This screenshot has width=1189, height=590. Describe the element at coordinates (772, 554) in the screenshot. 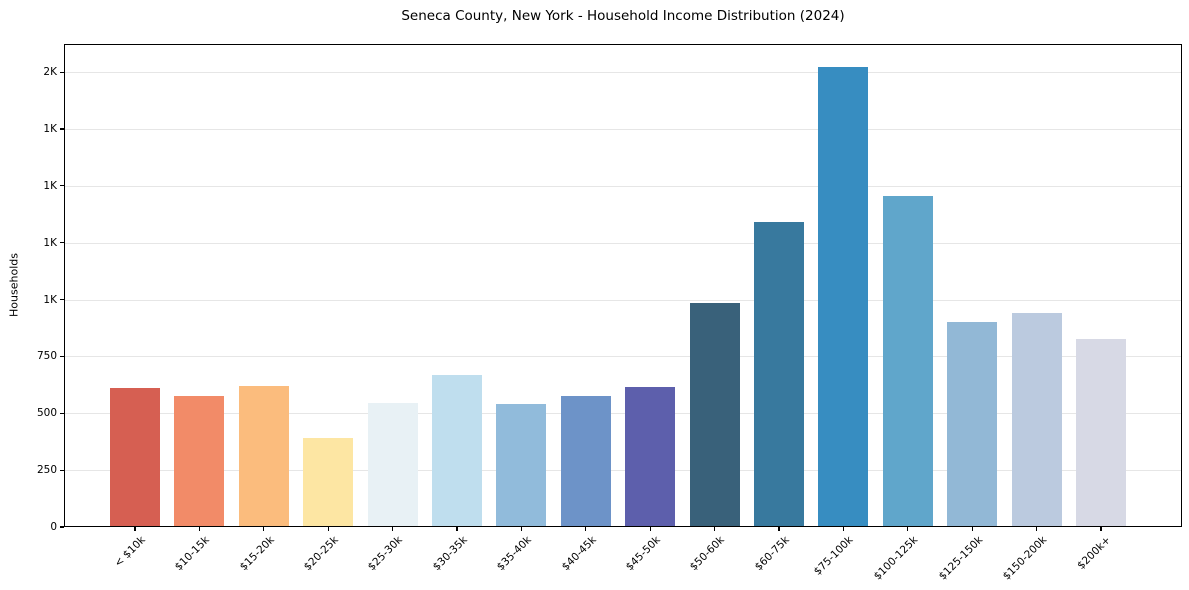

I see `x-tick-label: $60-75k` at that location.